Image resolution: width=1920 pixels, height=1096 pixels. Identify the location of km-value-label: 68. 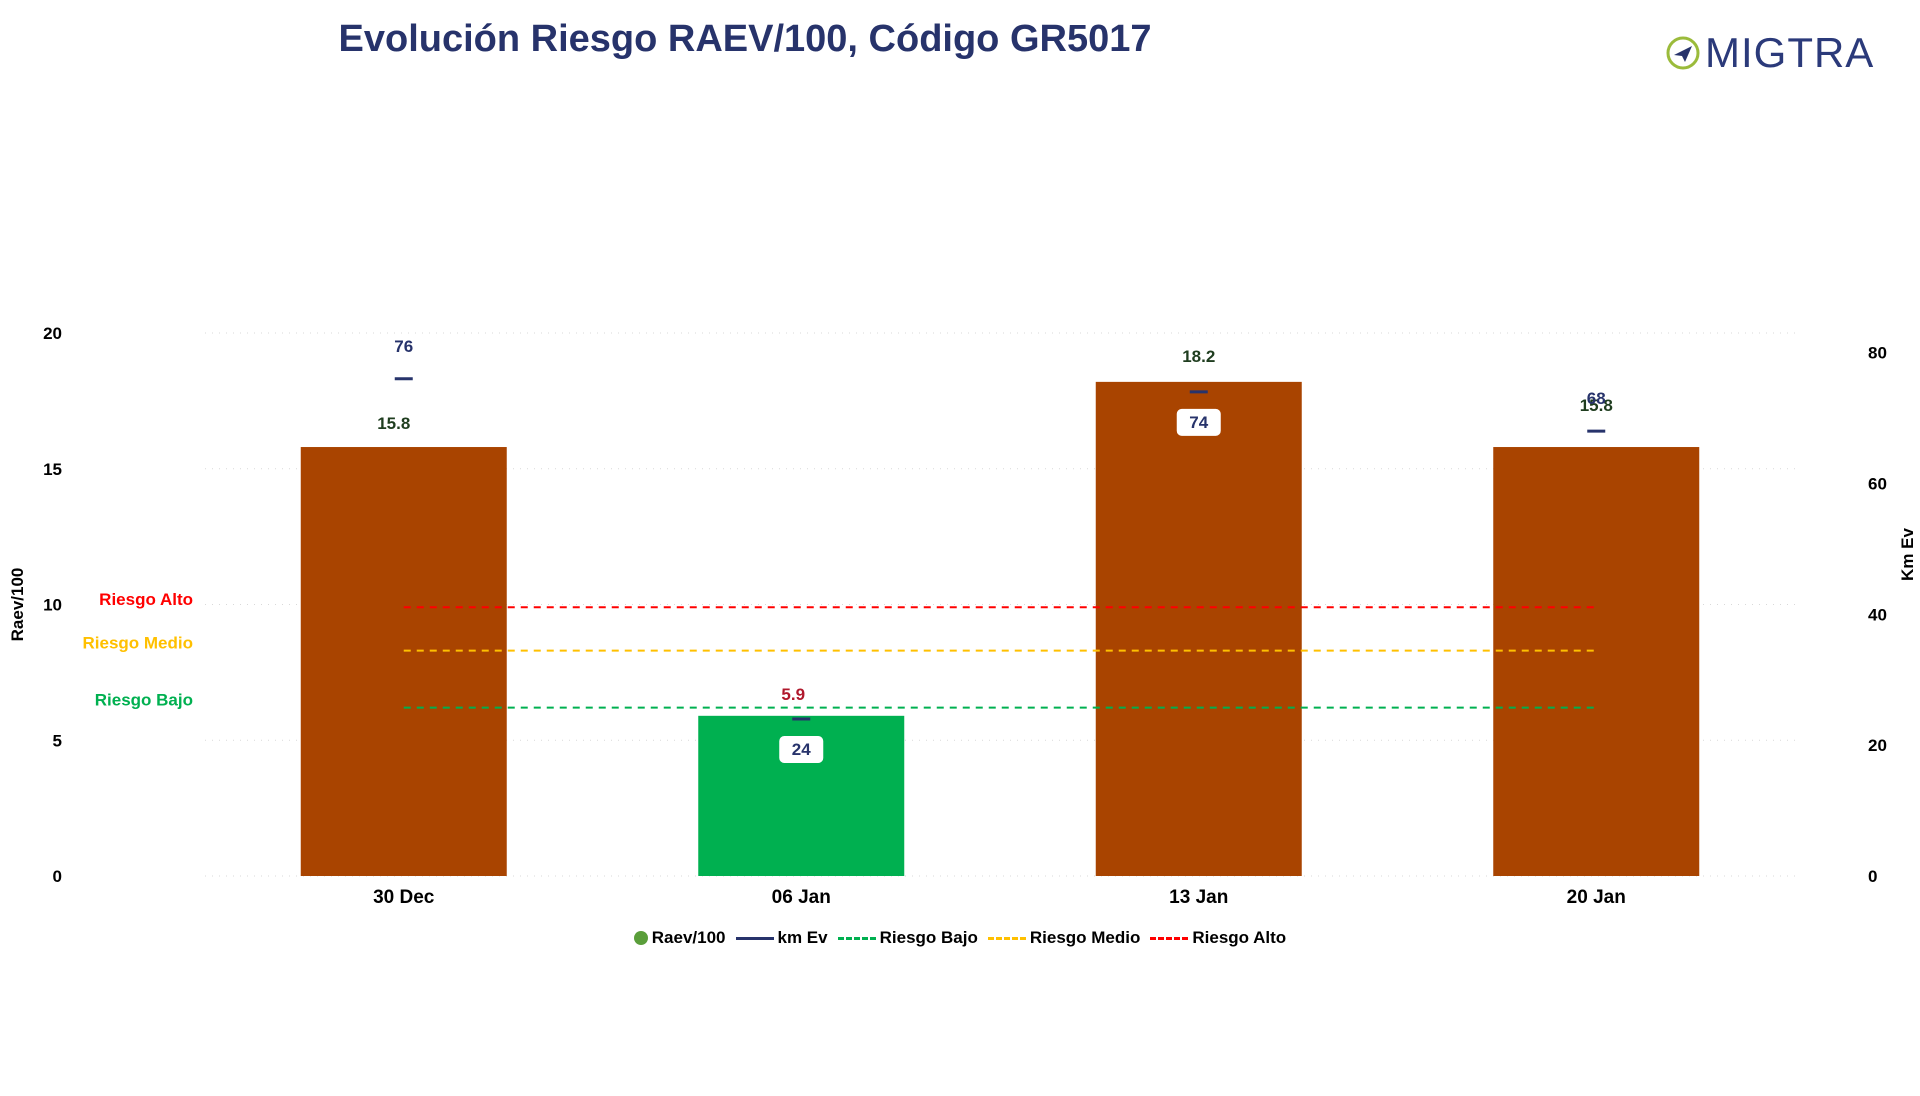
(1596, 398).